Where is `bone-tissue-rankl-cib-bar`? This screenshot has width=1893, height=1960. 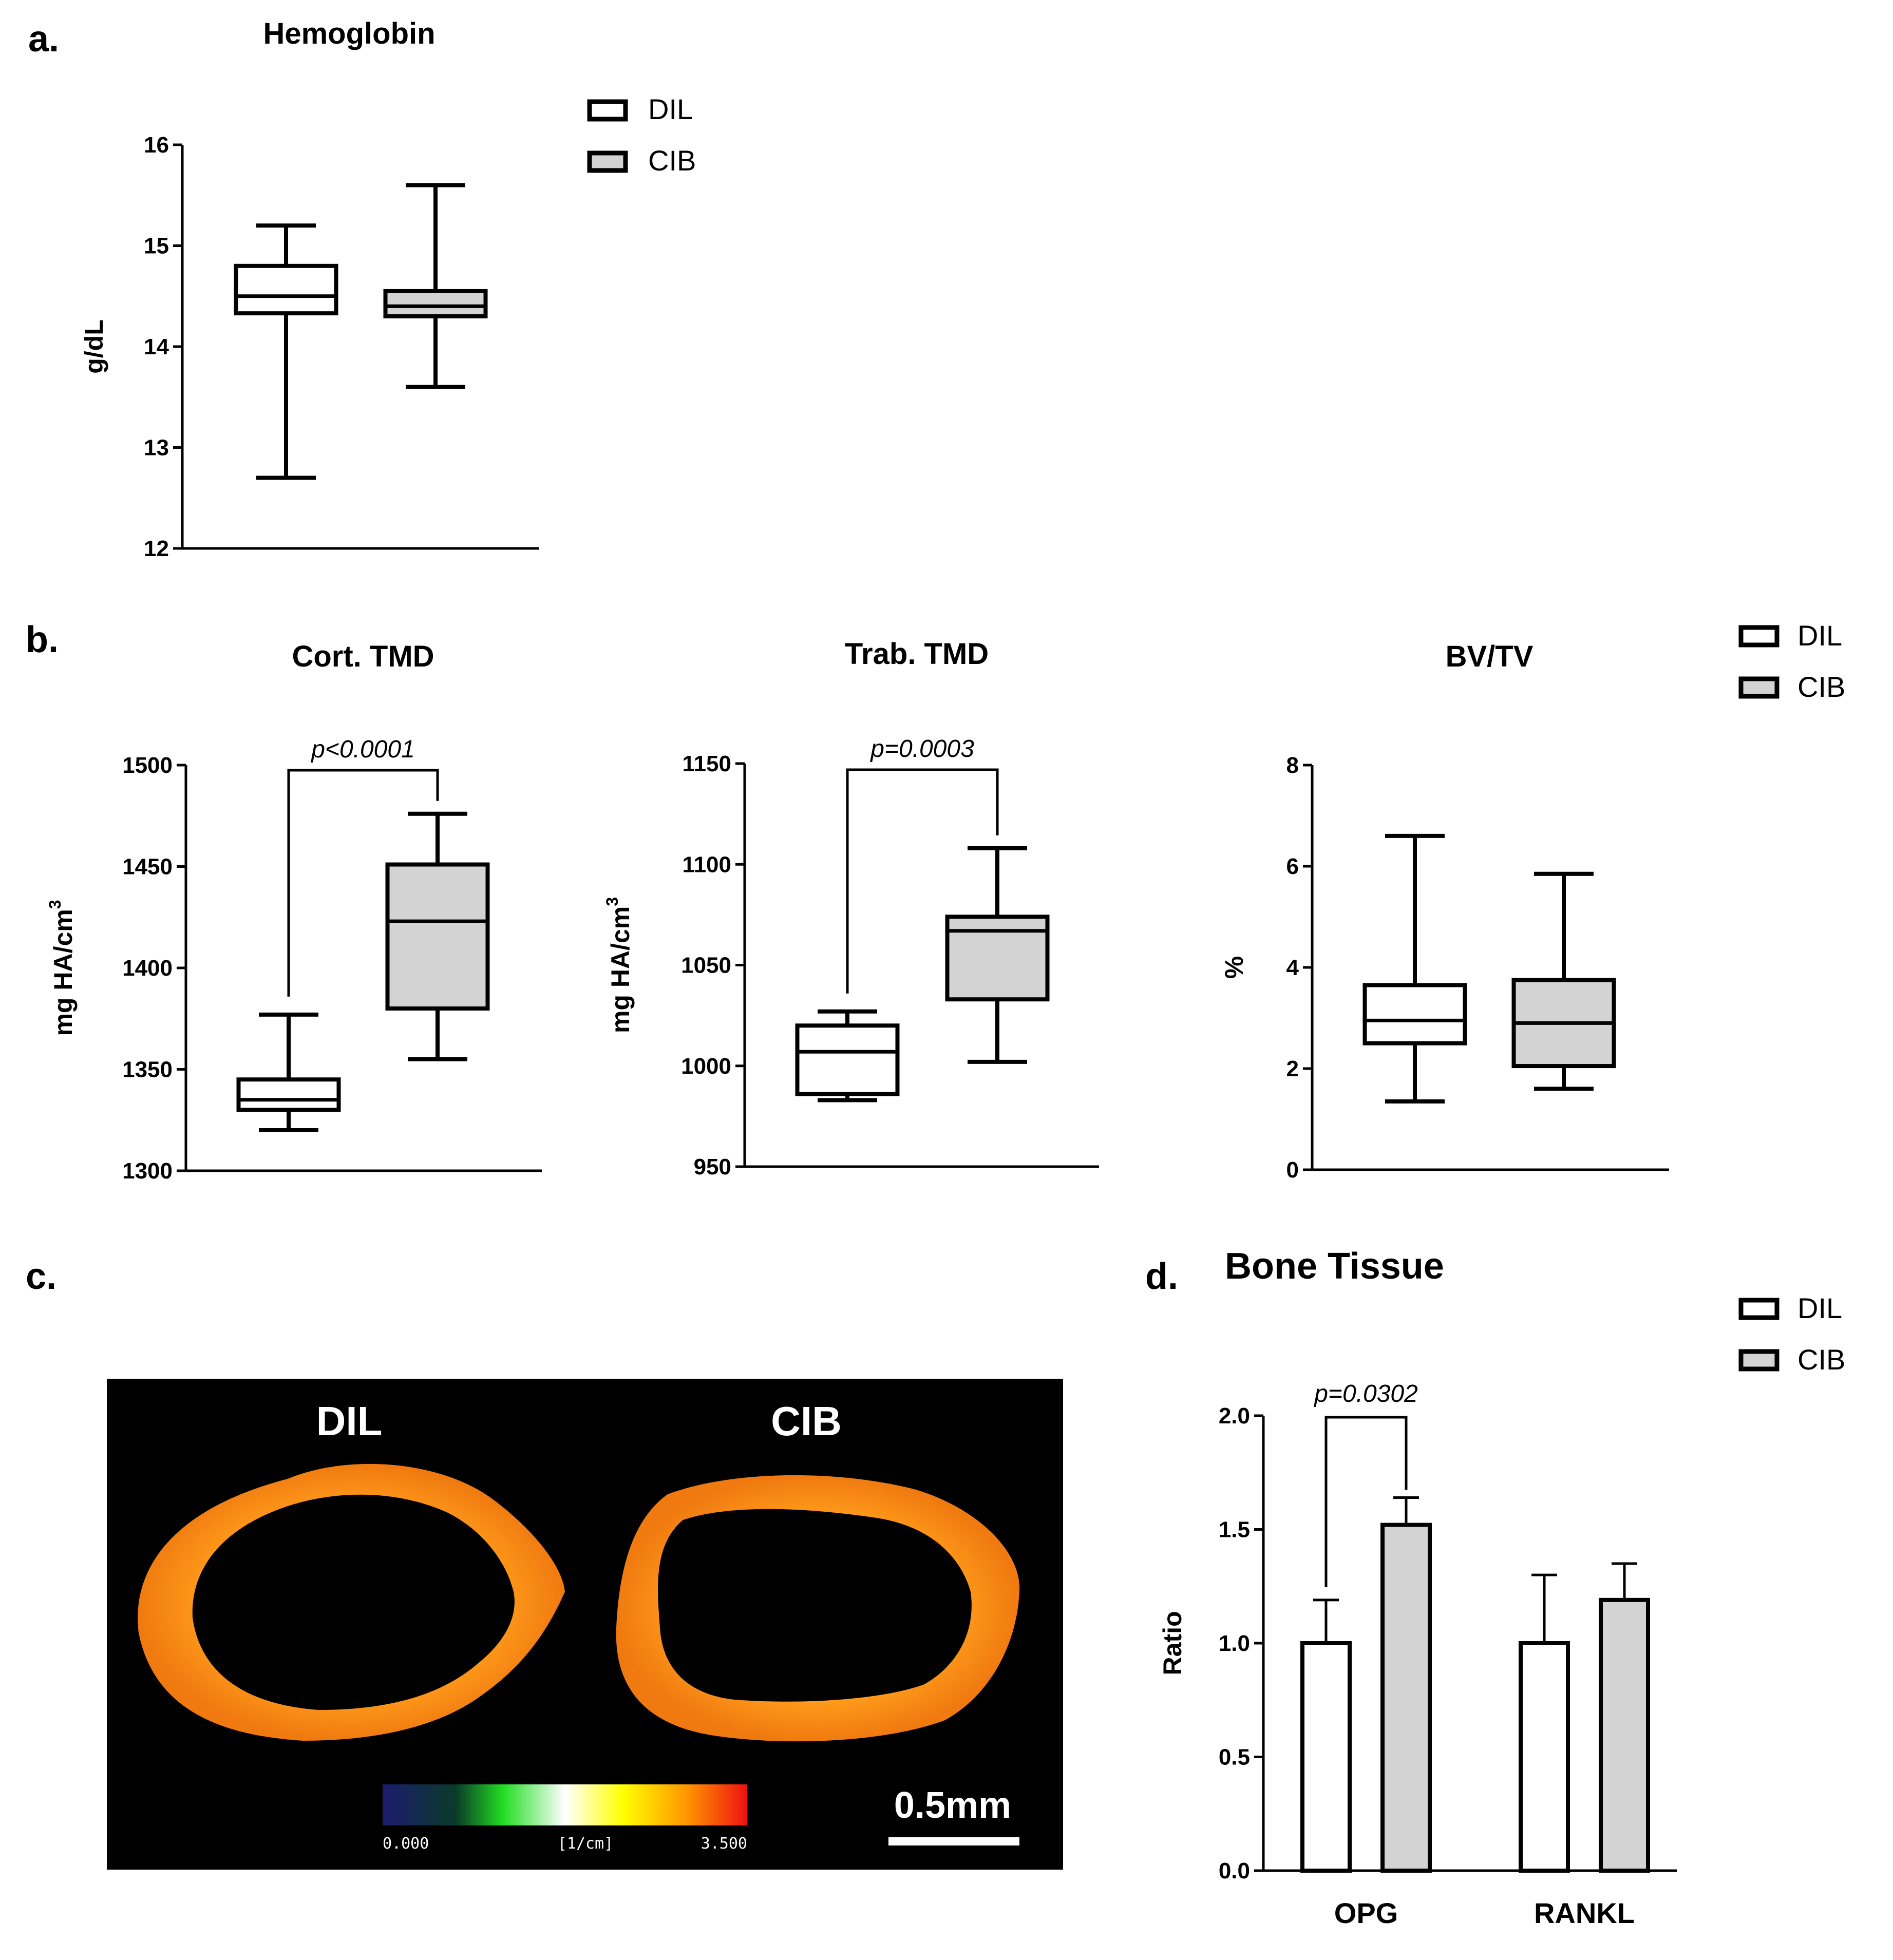 bone-tissue-rankl-cib-bar is located at coordinates (1625, 1735).